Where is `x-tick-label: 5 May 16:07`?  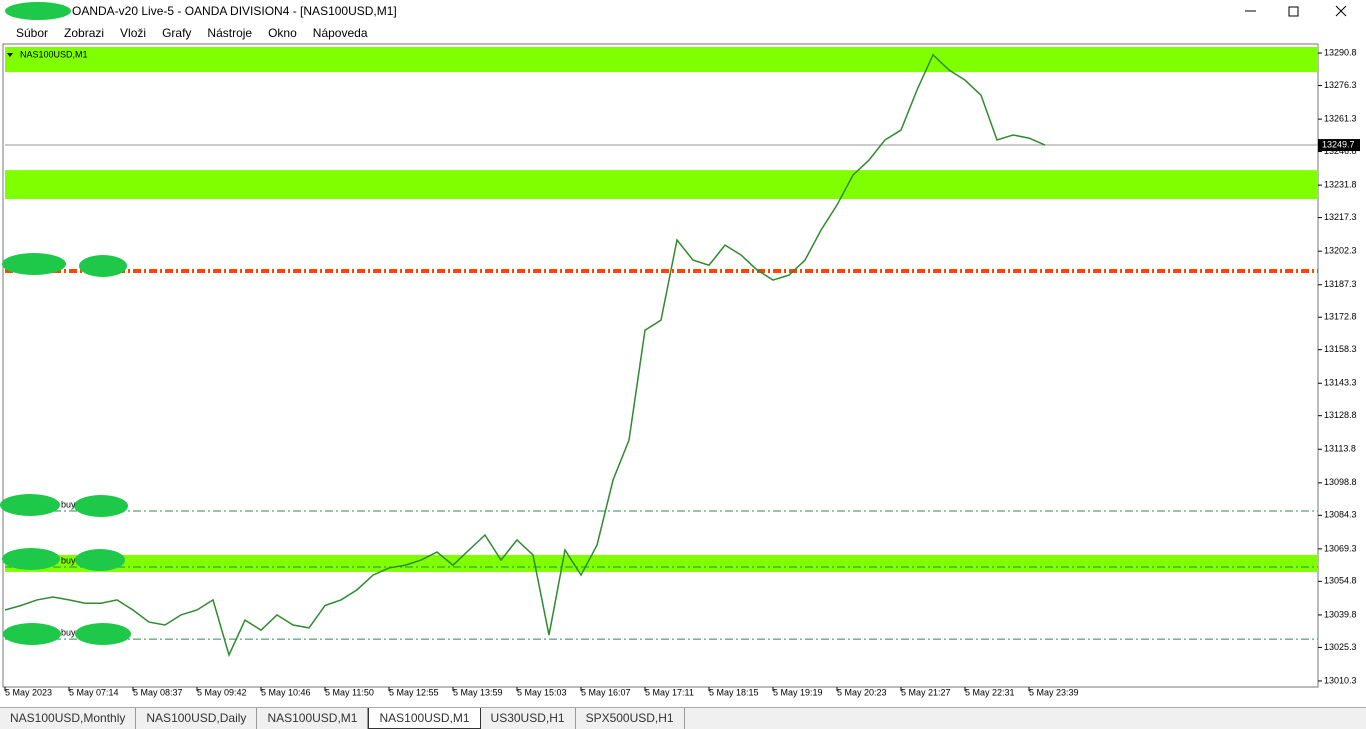
x-tick-label: 5 May 16:07 is located at coordinates (606, 692).